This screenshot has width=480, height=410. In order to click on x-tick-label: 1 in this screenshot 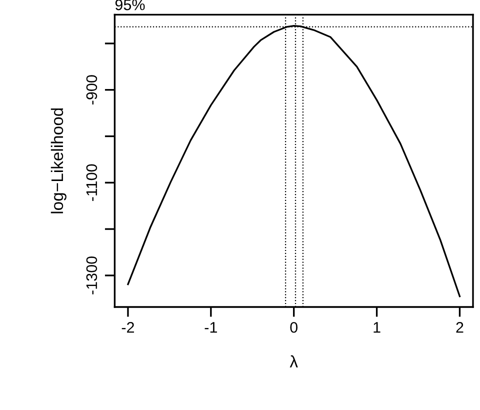, I will do `click(377, 327)`.